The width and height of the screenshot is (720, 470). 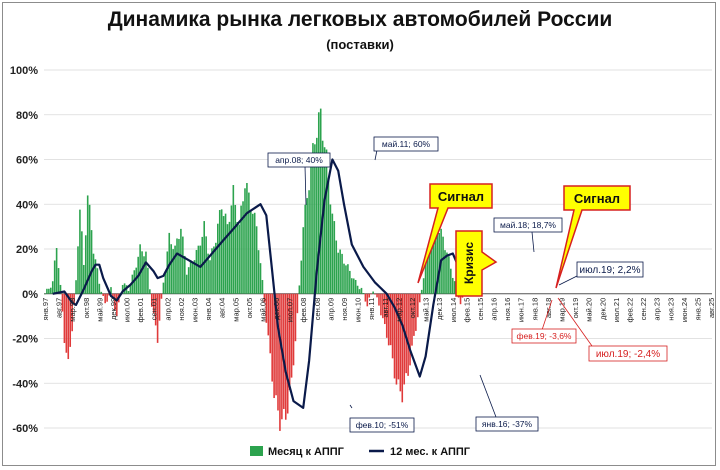 What do you see at coordinates (99, 310) in the screenshot?
I see `x-tick-label: май.99` at bounding box center [99, 310].